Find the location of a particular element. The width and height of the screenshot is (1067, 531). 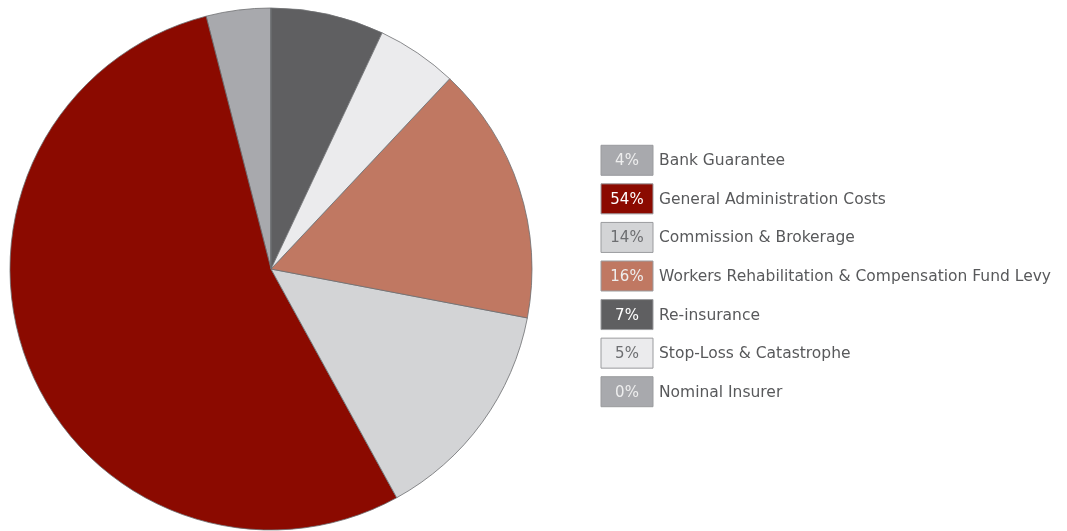

data-label: 4% is located at coordinates (627, 160).